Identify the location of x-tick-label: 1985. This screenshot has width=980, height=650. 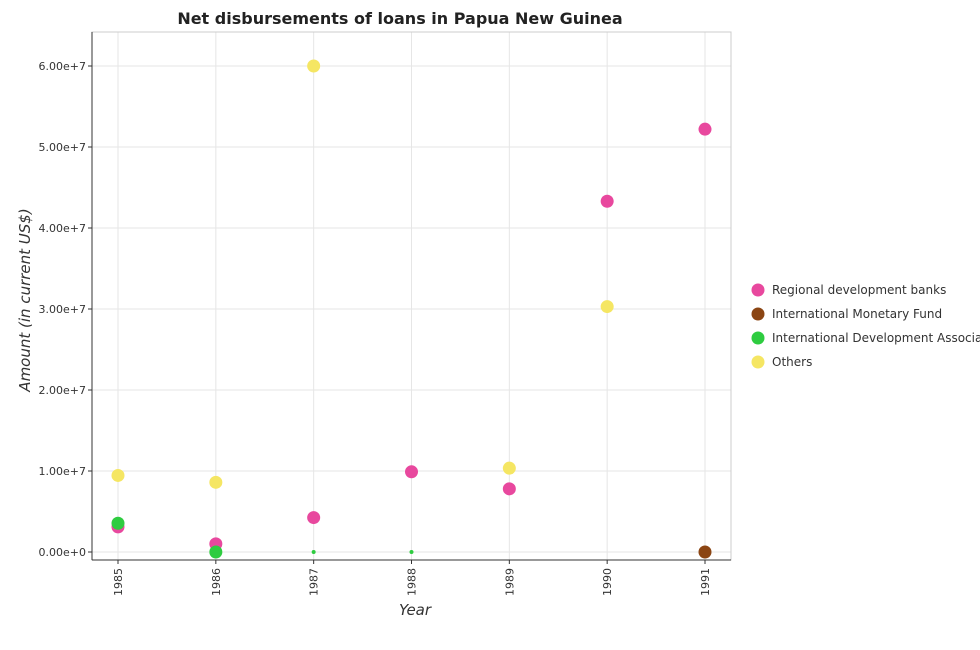
(118, 582).